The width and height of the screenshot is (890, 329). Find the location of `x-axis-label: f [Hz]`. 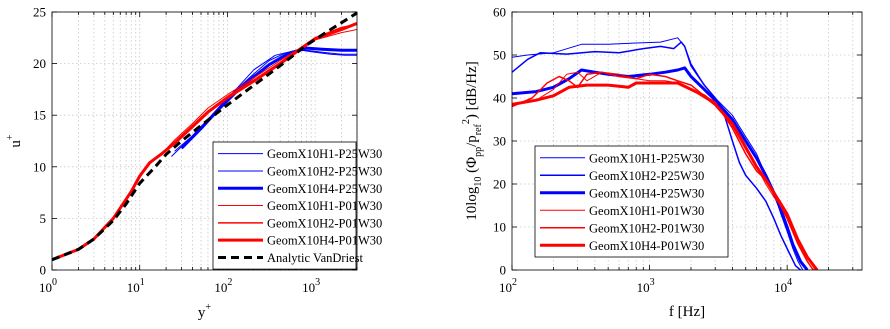

x-axis-label: f [Hz] is located at coordinates (687, 312).